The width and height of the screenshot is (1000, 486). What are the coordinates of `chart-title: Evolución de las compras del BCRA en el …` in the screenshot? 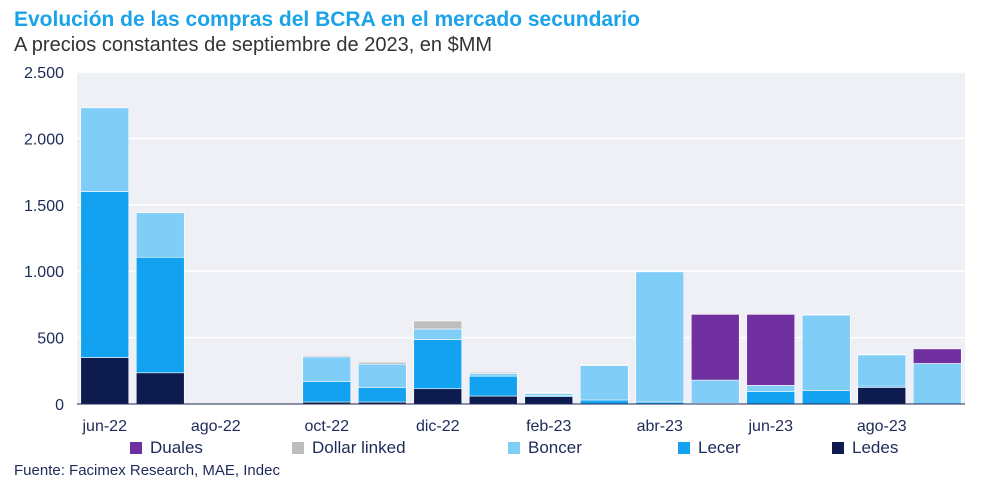 It's located at (327, 19).